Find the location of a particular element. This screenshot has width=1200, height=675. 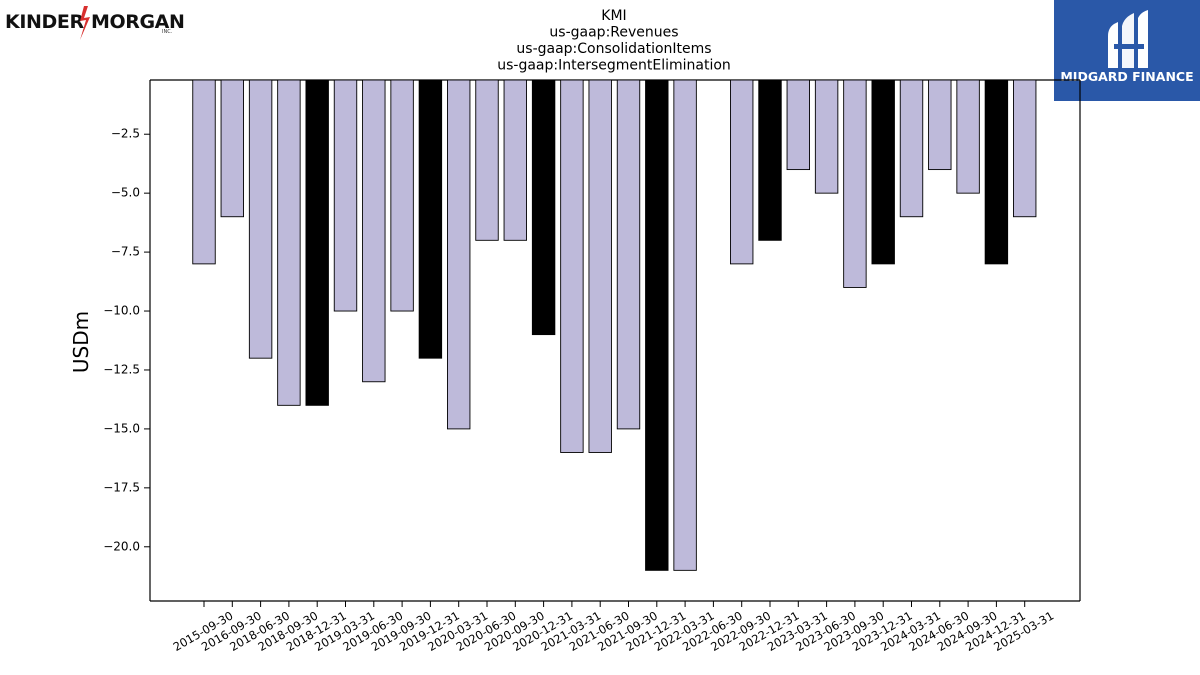

y-tick-label: −20.0 is located at coordinates (121, 546).